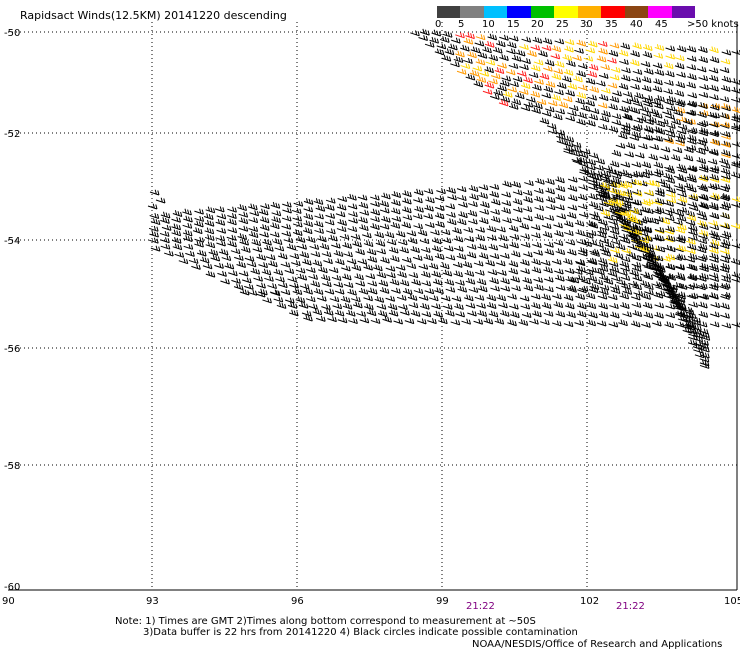 This screenshot has width=740, height=650. What do you see at coordinates (472, 12) in the screenshot?
I see `legend-swatch` at bounding box center [472, 12].